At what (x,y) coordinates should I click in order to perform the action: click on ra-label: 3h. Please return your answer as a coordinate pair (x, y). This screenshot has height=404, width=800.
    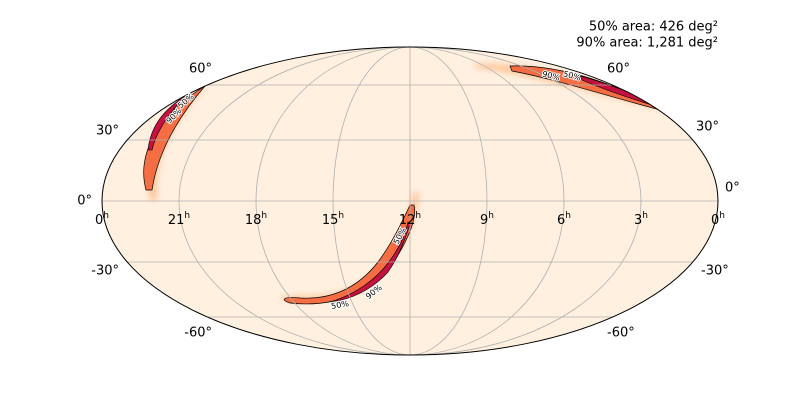
    Looking at the image, I should click on (641, 219).